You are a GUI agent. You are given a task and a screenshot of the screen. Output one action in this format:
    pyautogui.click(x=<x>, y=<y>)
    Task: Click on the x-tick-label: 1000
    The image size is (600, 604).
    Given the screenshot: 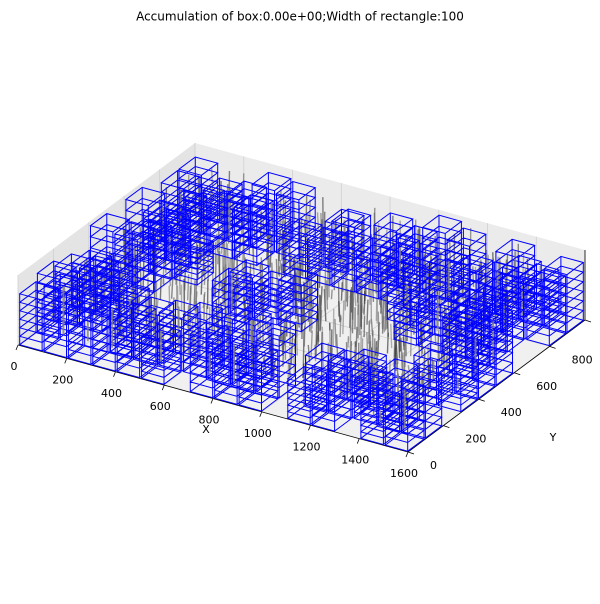 What is the action you would take?
    pyautogui.click(x=258, y=433)
    